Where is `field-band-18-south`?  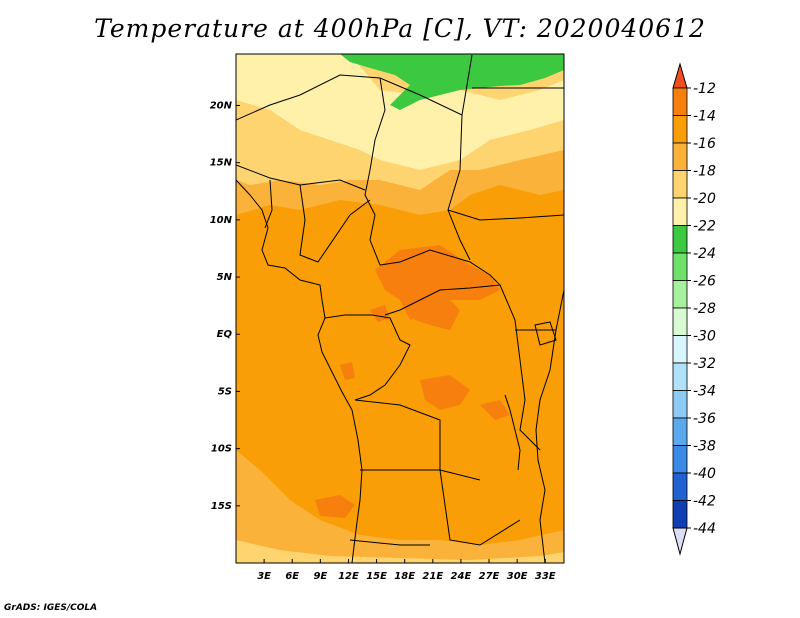 field-band-18-south is located at coordinates (400, 551).